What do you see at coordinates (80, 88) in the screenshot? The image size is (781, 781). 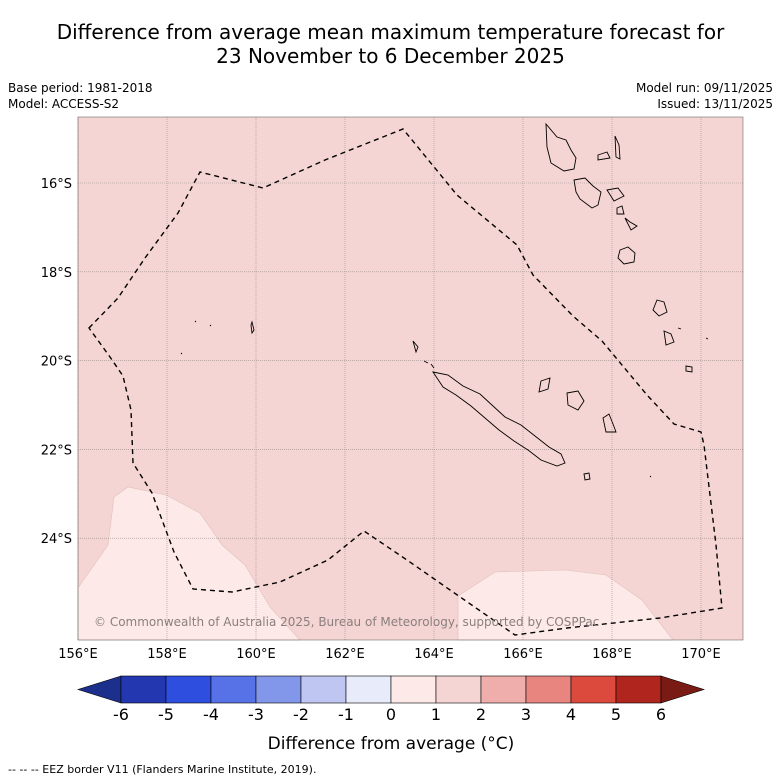 I see `base-period: Base period: 1981-2018` at bounding box center [80, 88].